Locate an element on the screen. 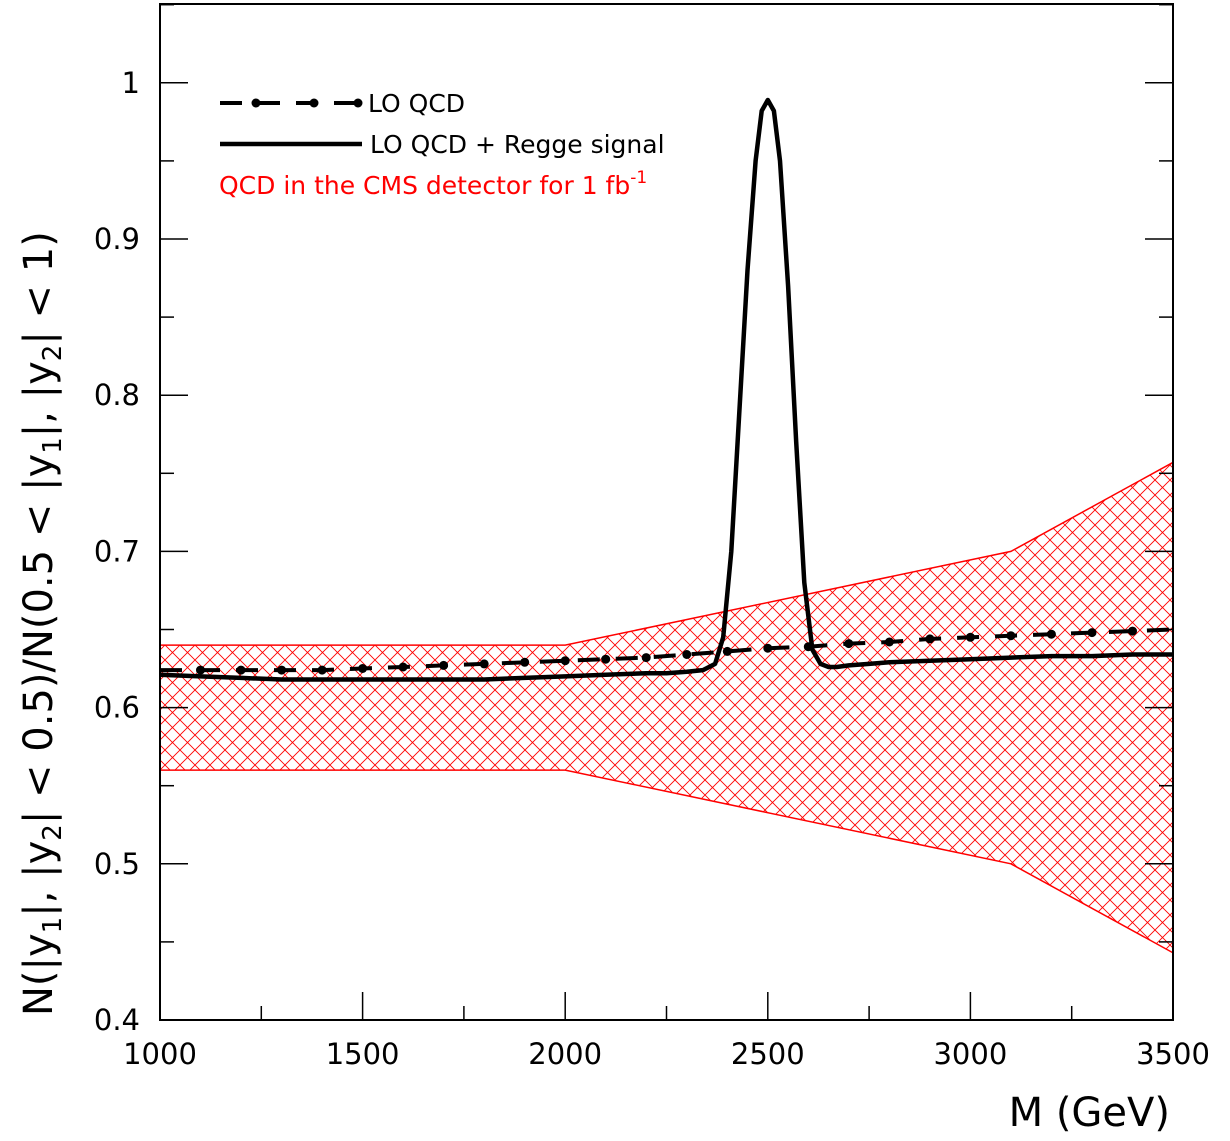 This screenshot has height=1141, width=1230. y-tick-label: 0.6 is located at coordinates (117, 708).